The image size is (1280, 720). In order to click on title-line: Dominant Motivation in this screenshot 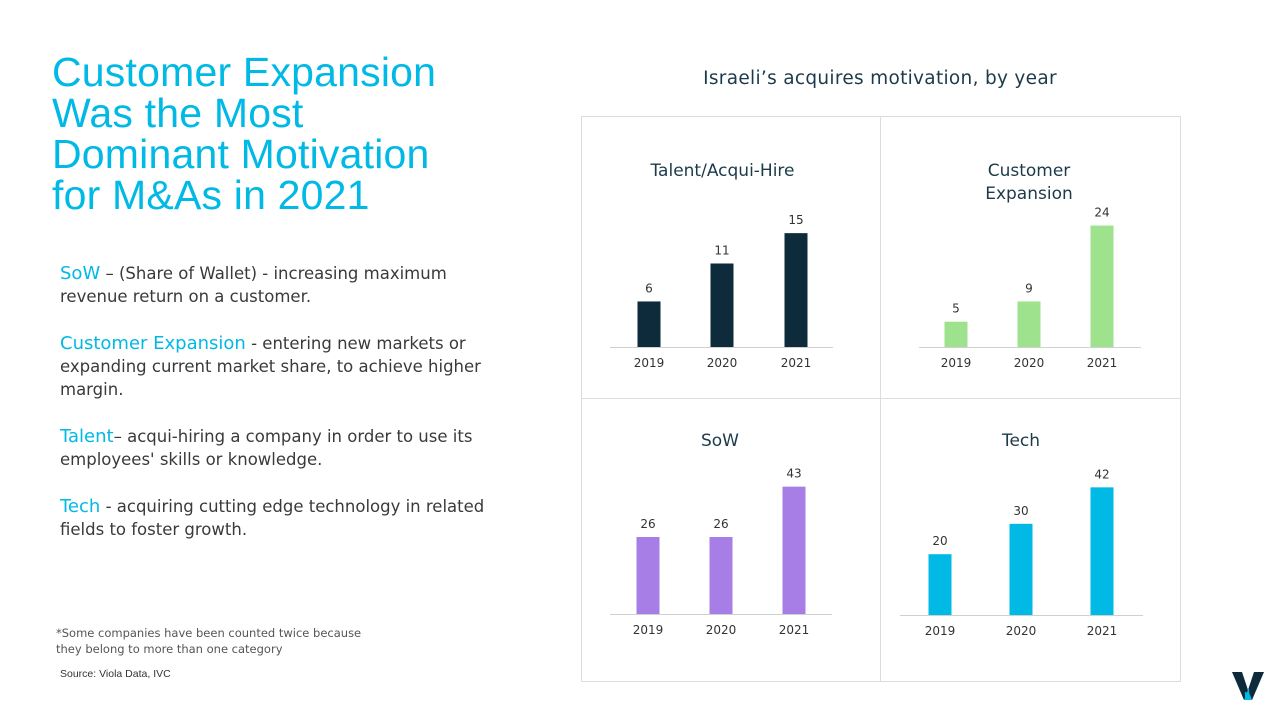, I will do `click(241, 154)`.